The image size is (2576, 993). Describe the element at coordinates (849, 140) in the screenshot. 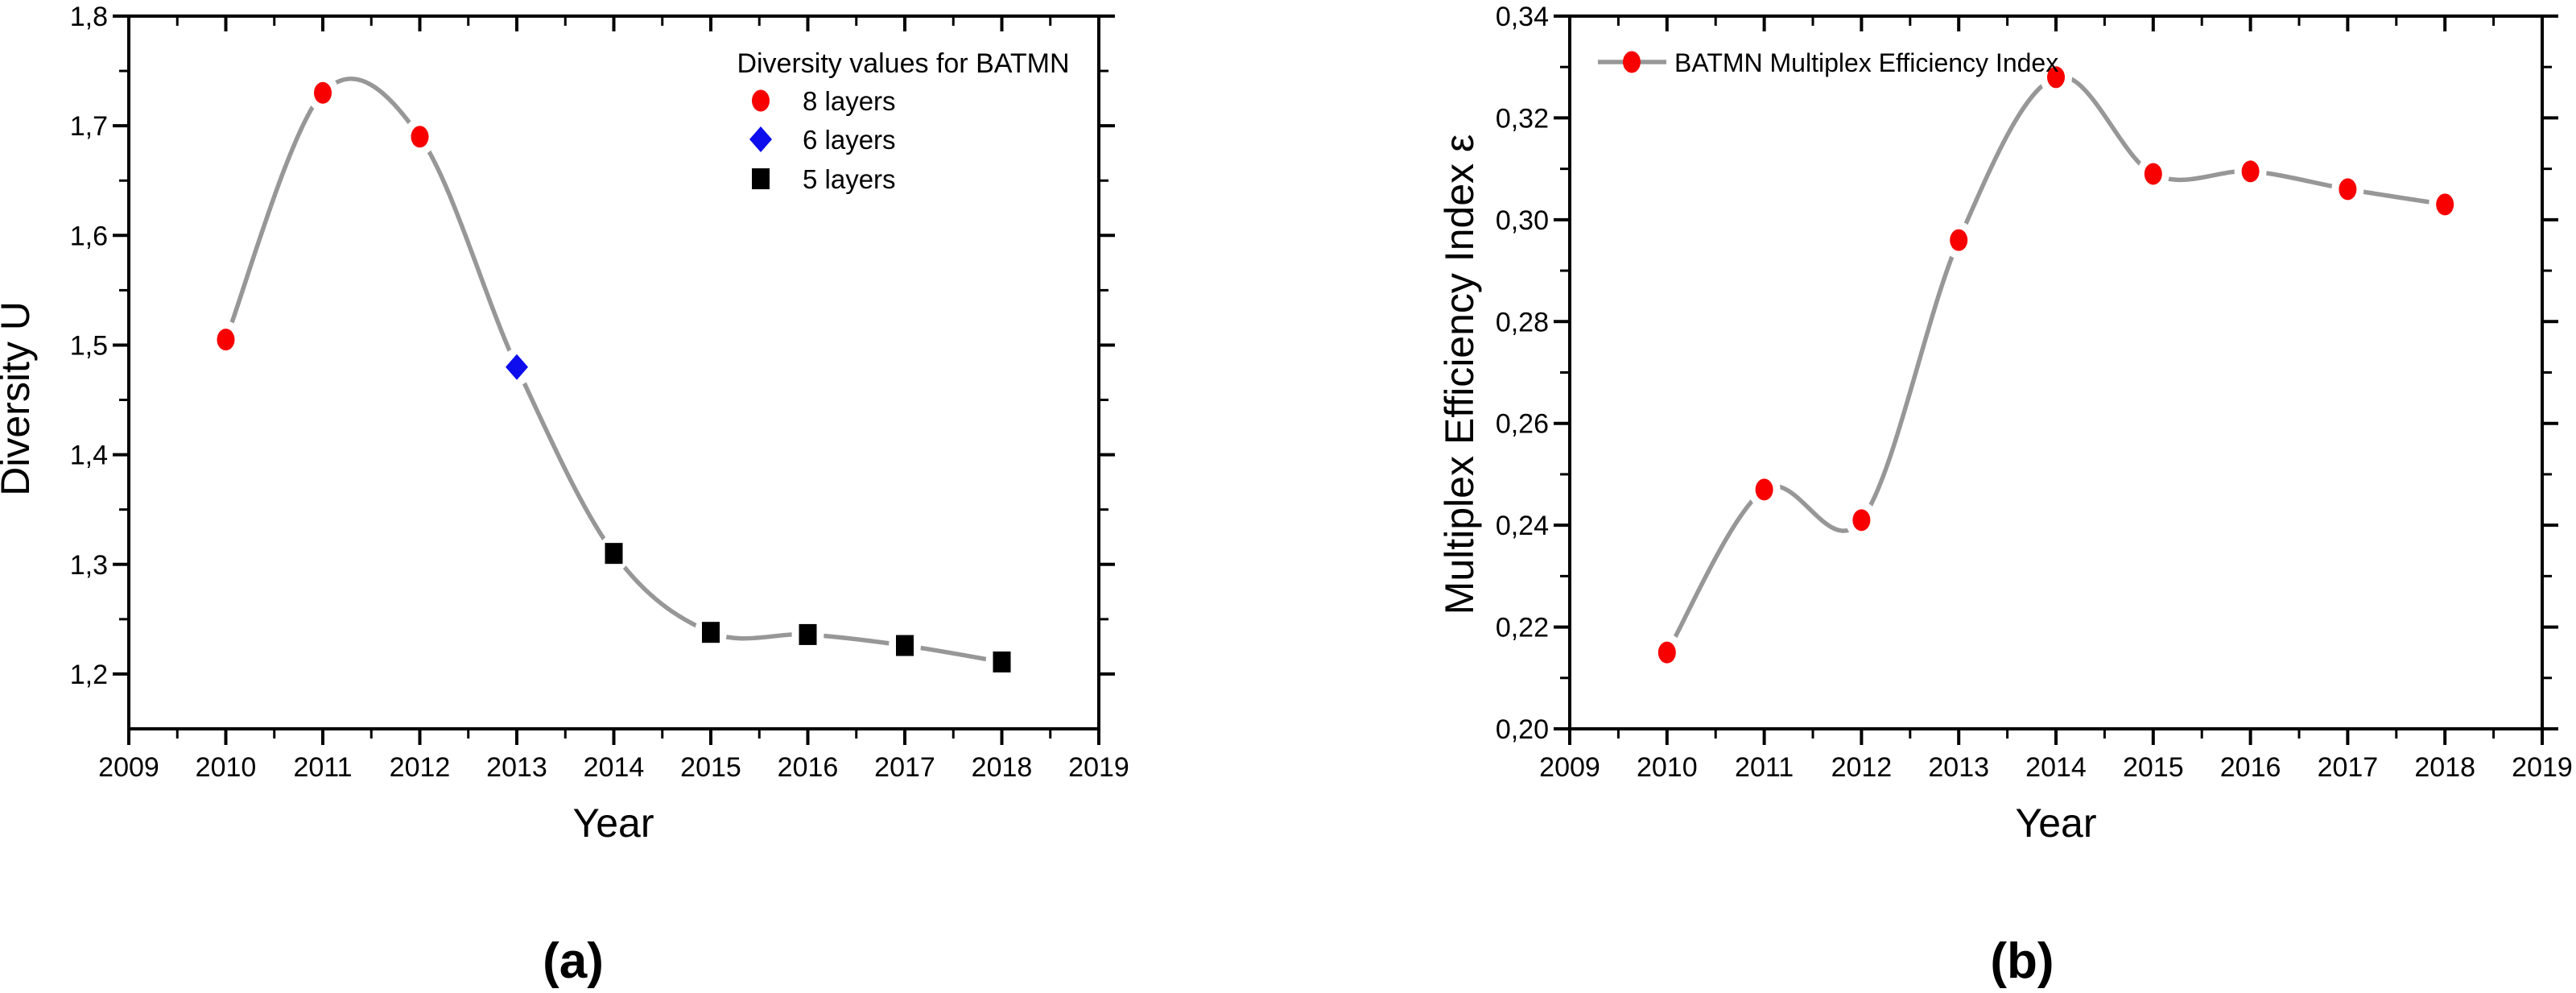

I see `legend-item-label: 6 layers` at that location.